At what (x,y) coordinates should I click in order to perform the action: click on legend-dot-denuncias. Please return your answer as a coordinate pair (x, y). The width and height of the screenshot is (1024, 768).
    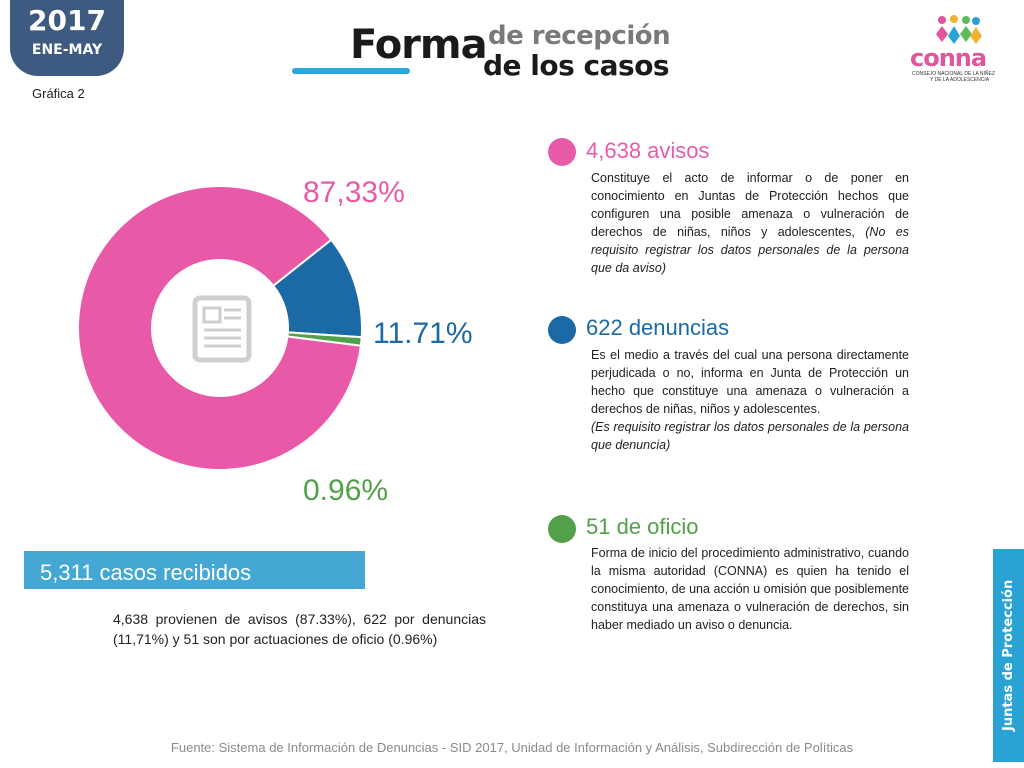
    Looking at the image, I should click on (562, 330).